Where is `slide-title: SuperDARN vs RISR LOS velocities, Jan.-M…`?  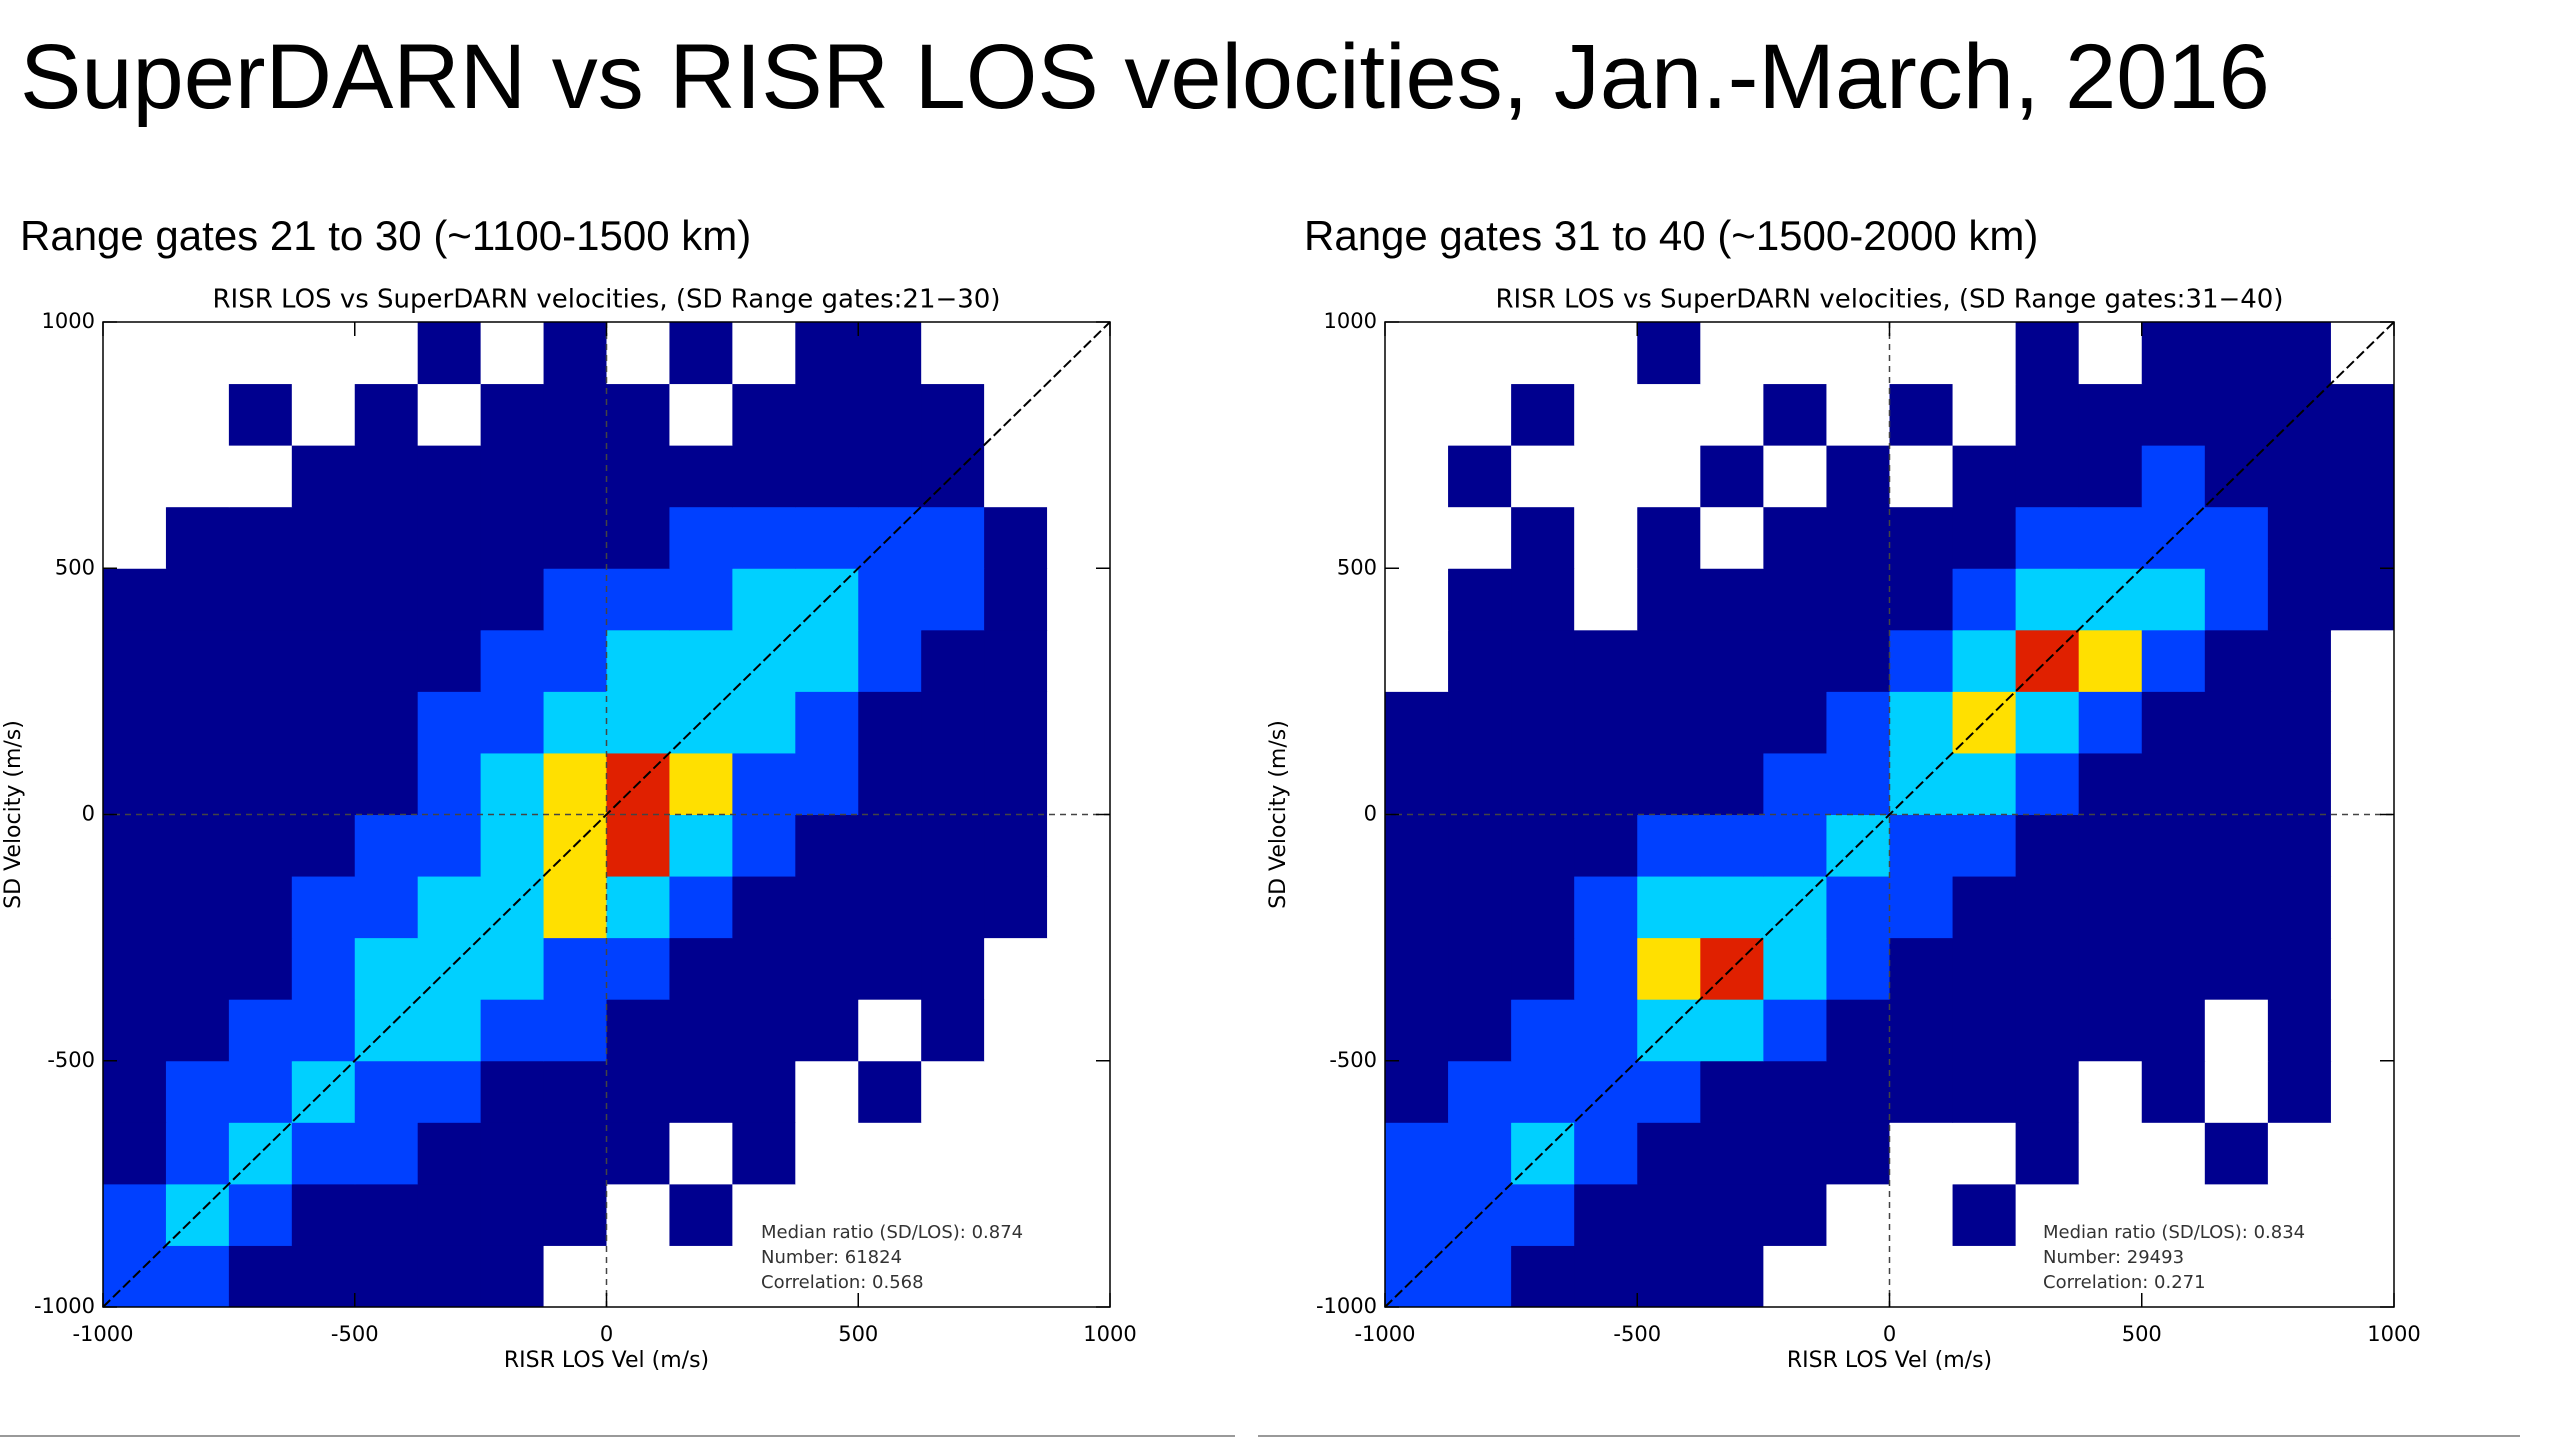
slide-title: SuperDARN vs RISR LOS velocities, Jan.-M… is located at coordinates (1145, 77).